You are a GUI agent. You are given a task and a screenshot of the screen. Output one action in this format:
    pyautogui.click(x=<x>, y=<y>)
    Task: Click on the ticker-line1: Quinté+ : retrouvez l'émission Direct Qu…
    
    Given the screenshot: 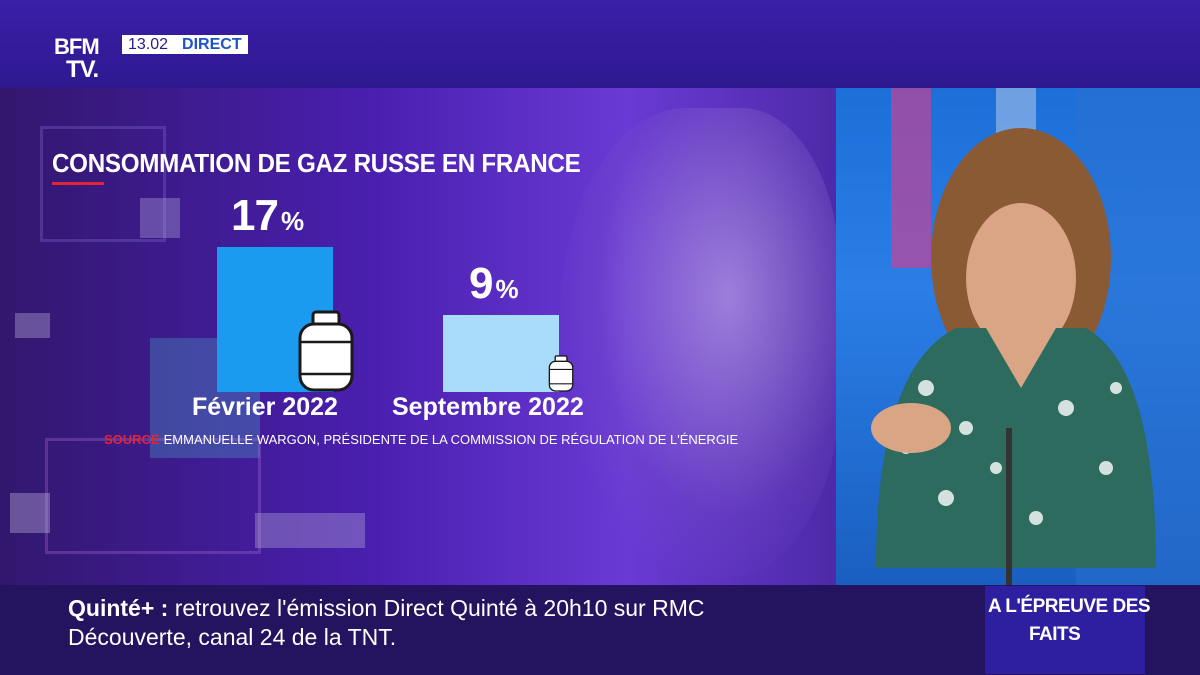 What is the action you would take?
    pyautogui.click(x=386, y=608)
    